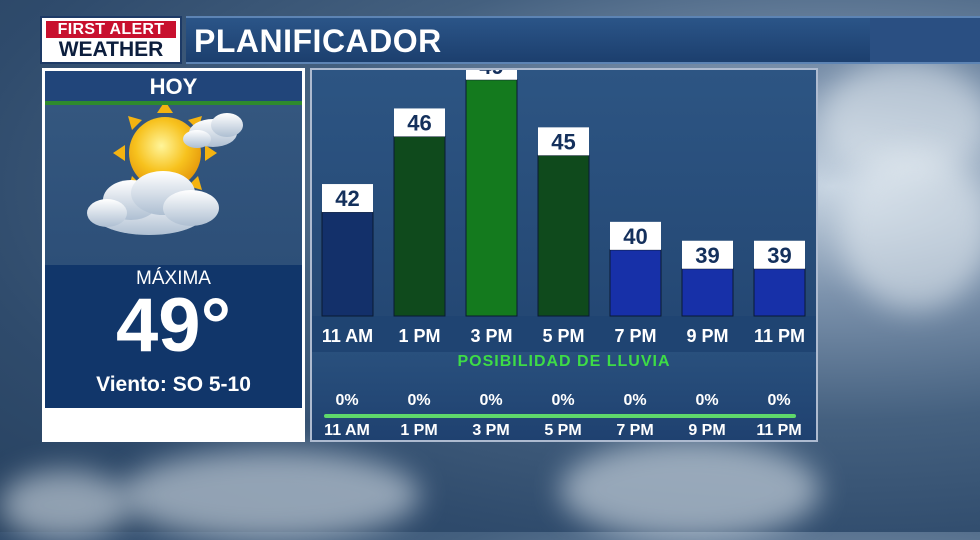  I want to click on value-label: 42, so click(347, 198).